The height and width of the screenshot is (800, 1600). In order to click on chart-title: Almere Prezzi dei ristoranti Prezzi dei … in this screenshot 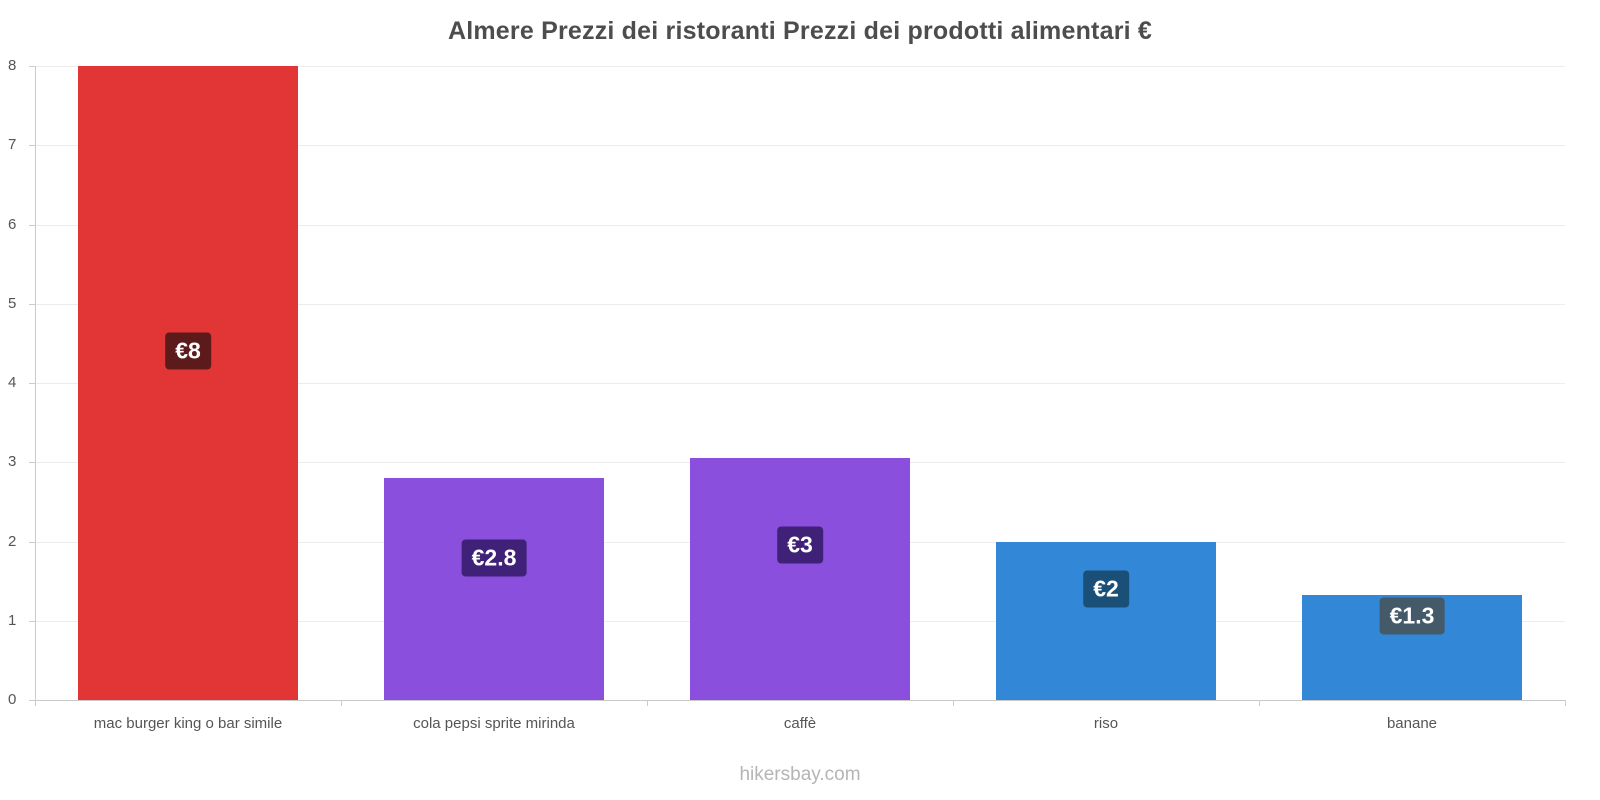, I will do `click(800, 31)`.